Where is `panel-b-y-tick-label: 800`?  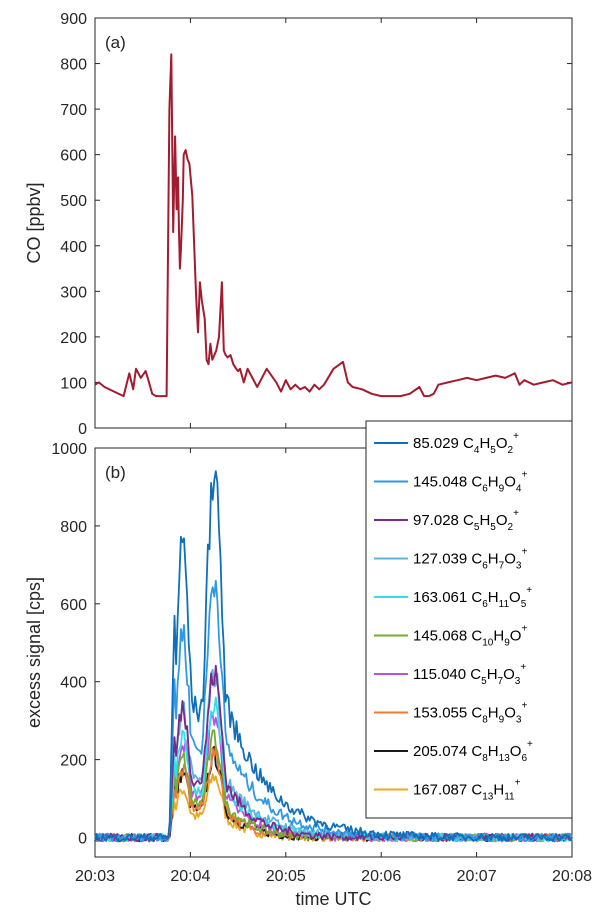
panel-b-y-tick-label: 800 is located at coordinates (73, 527).